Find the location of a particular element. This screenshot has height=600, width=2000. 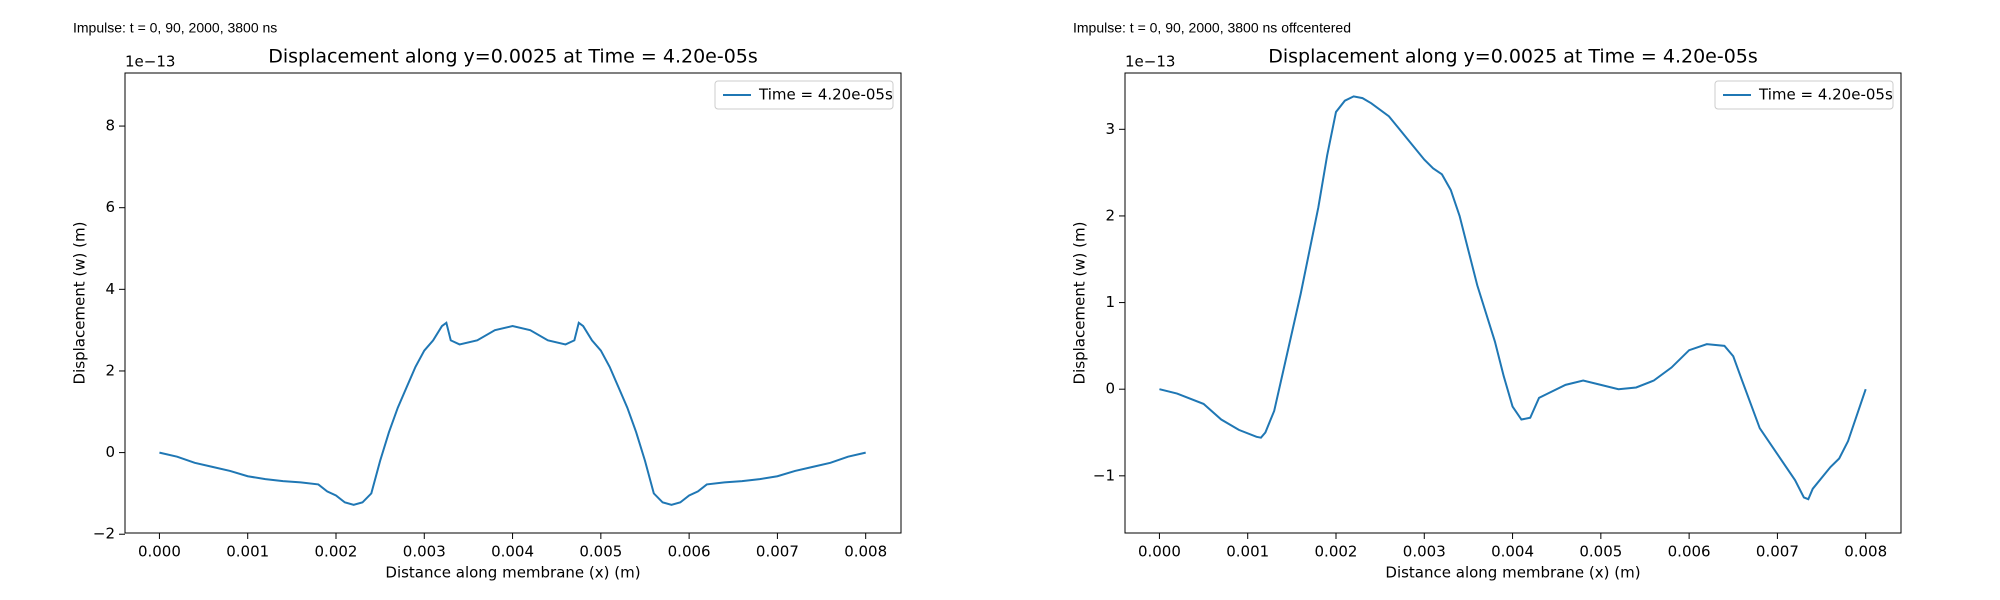

annotation: Impulse: t = 0, 90, 2000, 3800 ns is located at coordinates (175, 28).